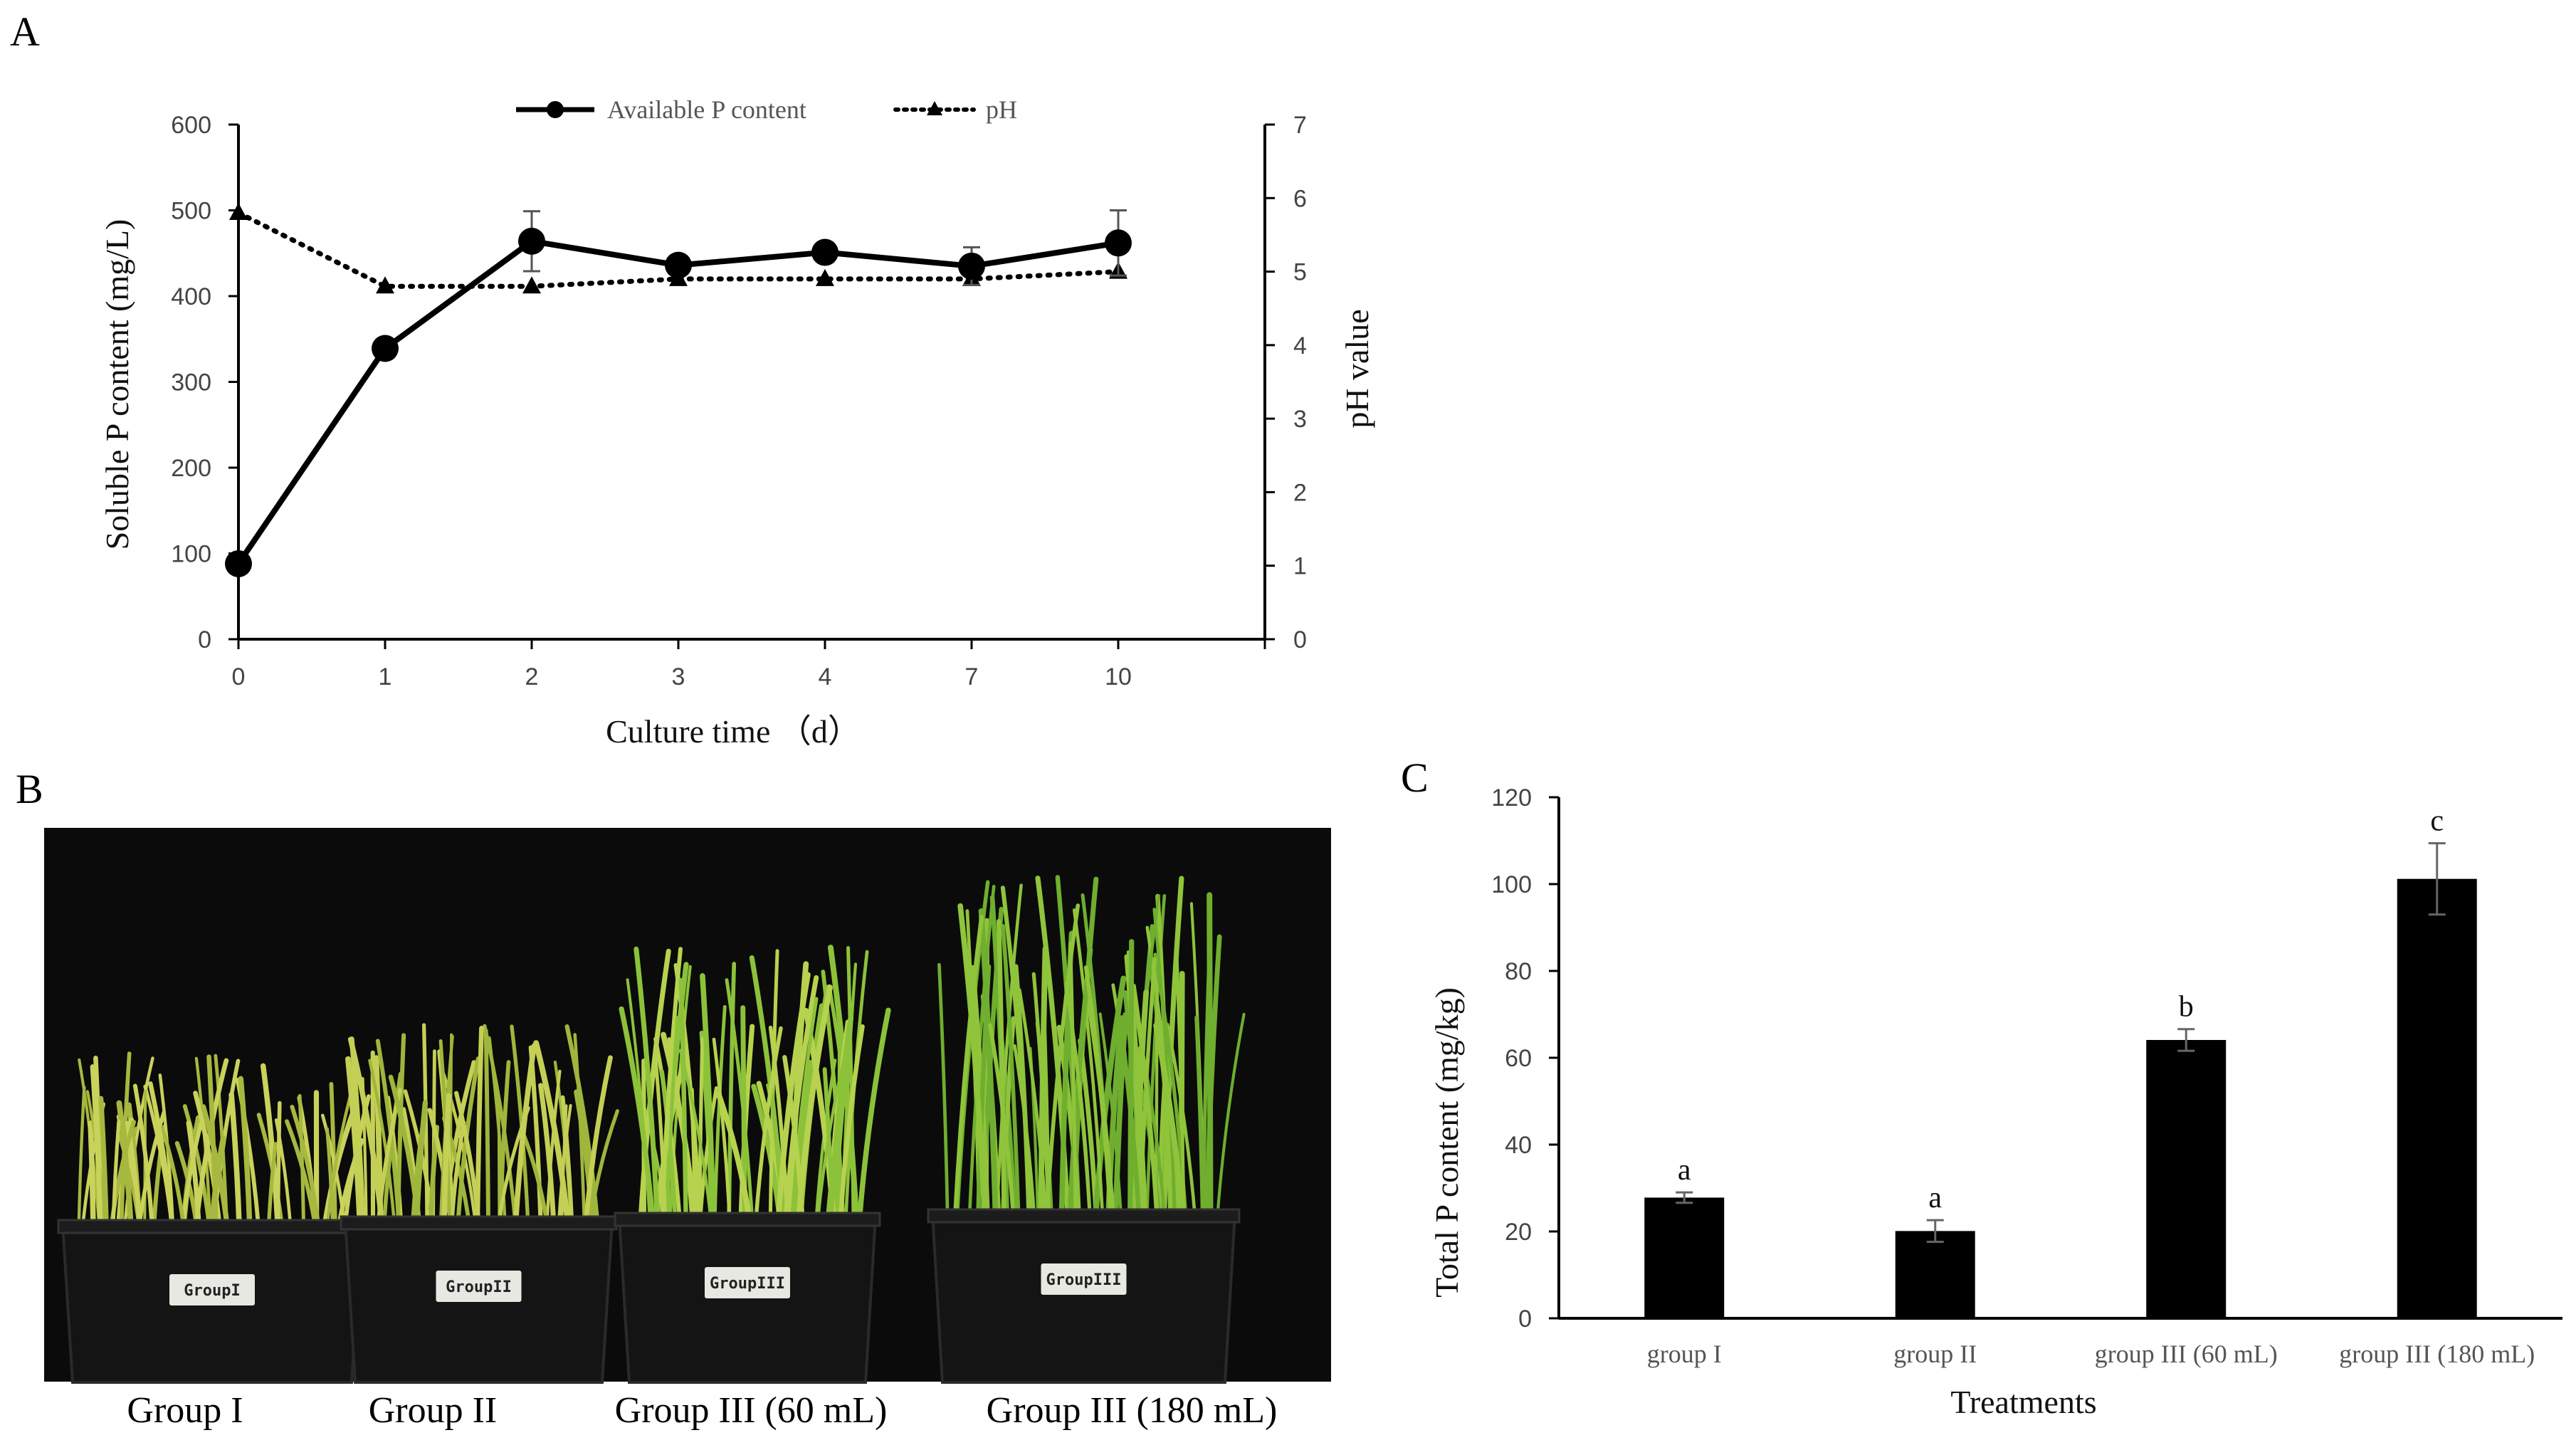 The image size is (2576, 1445). I want to click on panel-letter-c: C, so click(1415, 778).